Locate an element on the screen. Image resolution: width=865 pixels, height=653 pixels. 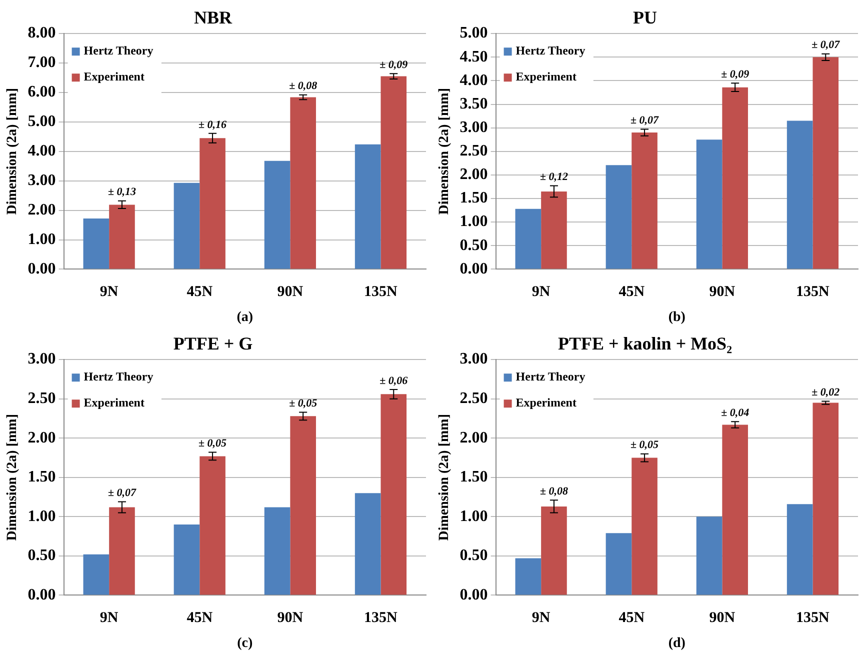
chart-title: NBR is located at coordinates (213, 17).